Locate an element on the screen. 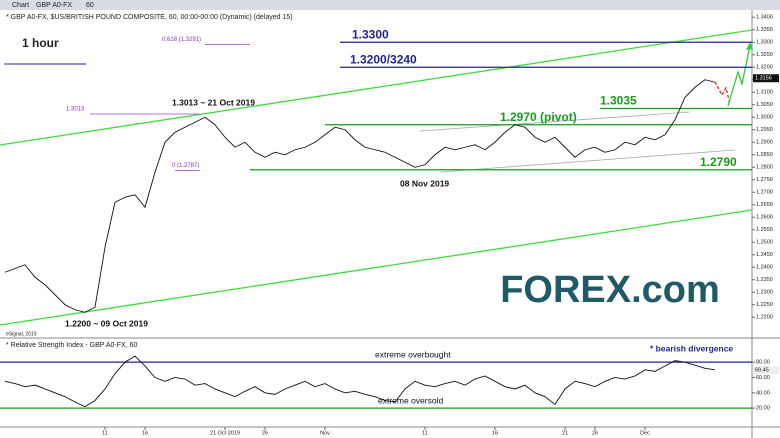 This screenshot has width=780, height=438. y-tick-label: 1.2850 is located at coordinates (764, 155).